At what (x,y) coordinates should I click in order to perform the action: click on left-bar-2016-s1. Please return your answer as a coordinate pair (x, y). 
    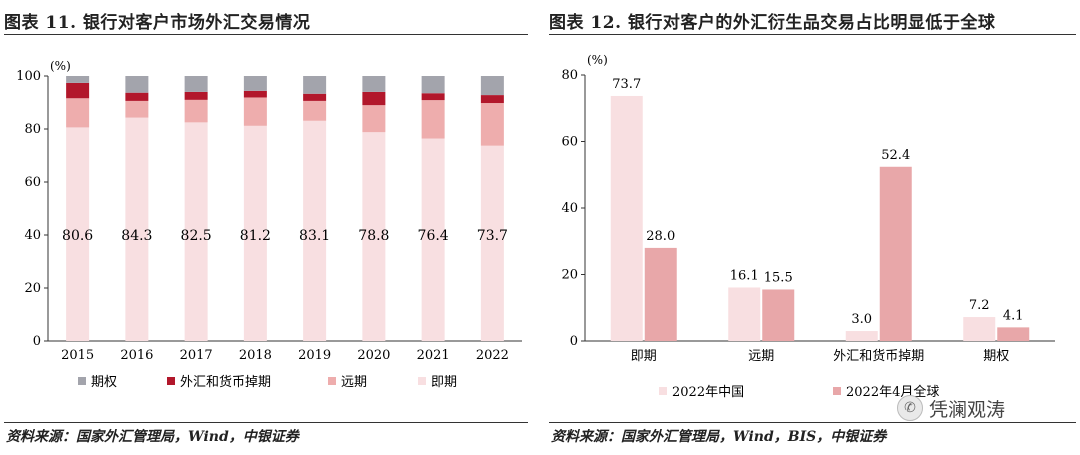
    Looking at the image, I should click on (137, 109).